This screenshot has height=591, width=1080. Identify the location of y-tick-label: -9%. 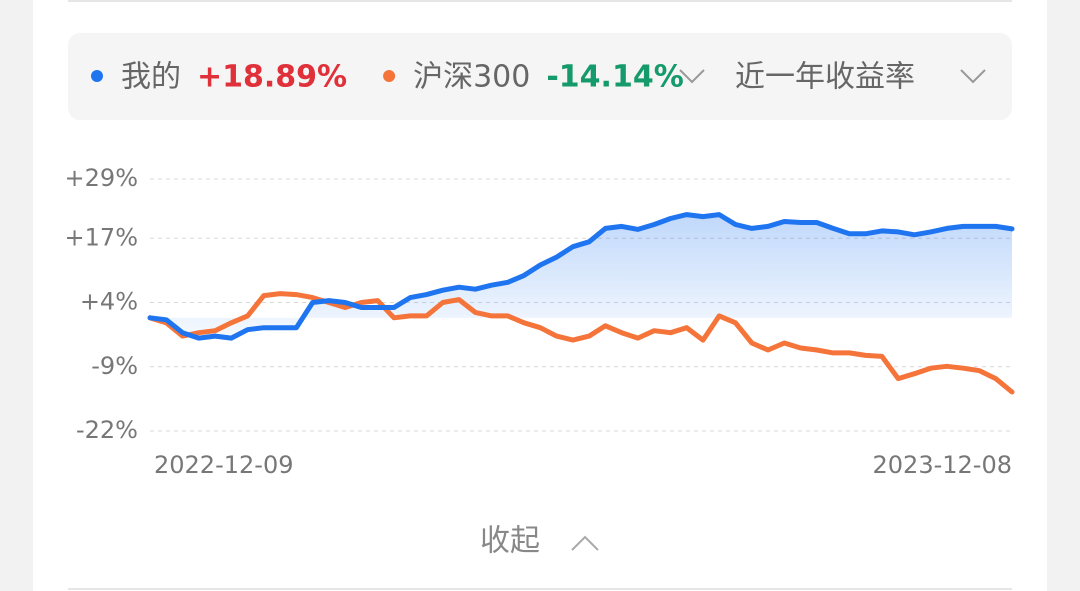
(114, 366).